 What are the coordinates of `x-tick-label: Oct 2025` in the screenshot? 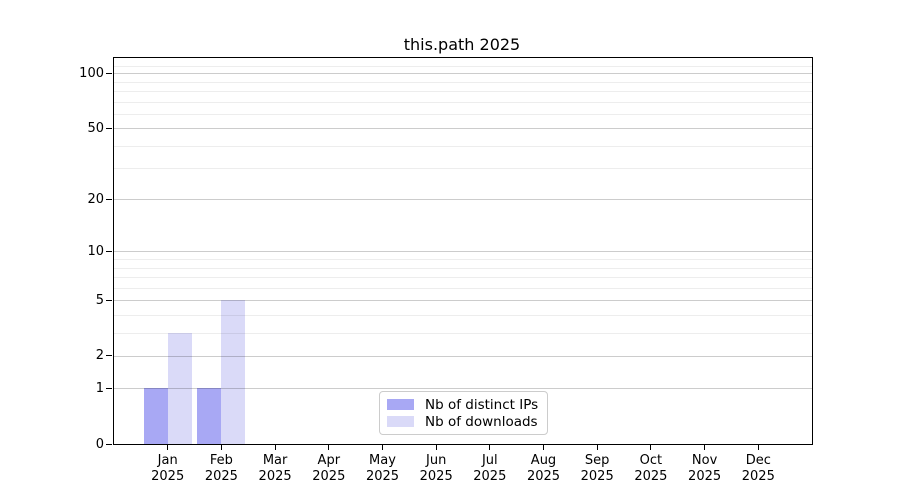 It's located at (651, 469).